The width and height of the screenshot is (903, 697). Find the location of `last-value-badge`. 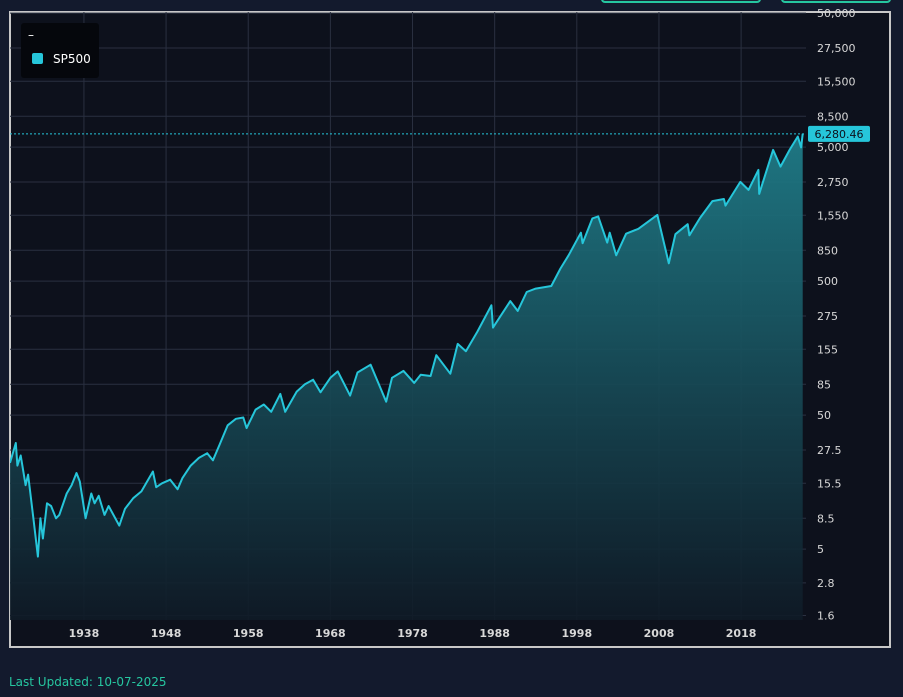

last-value-badge is located at coordinates (839, 133).